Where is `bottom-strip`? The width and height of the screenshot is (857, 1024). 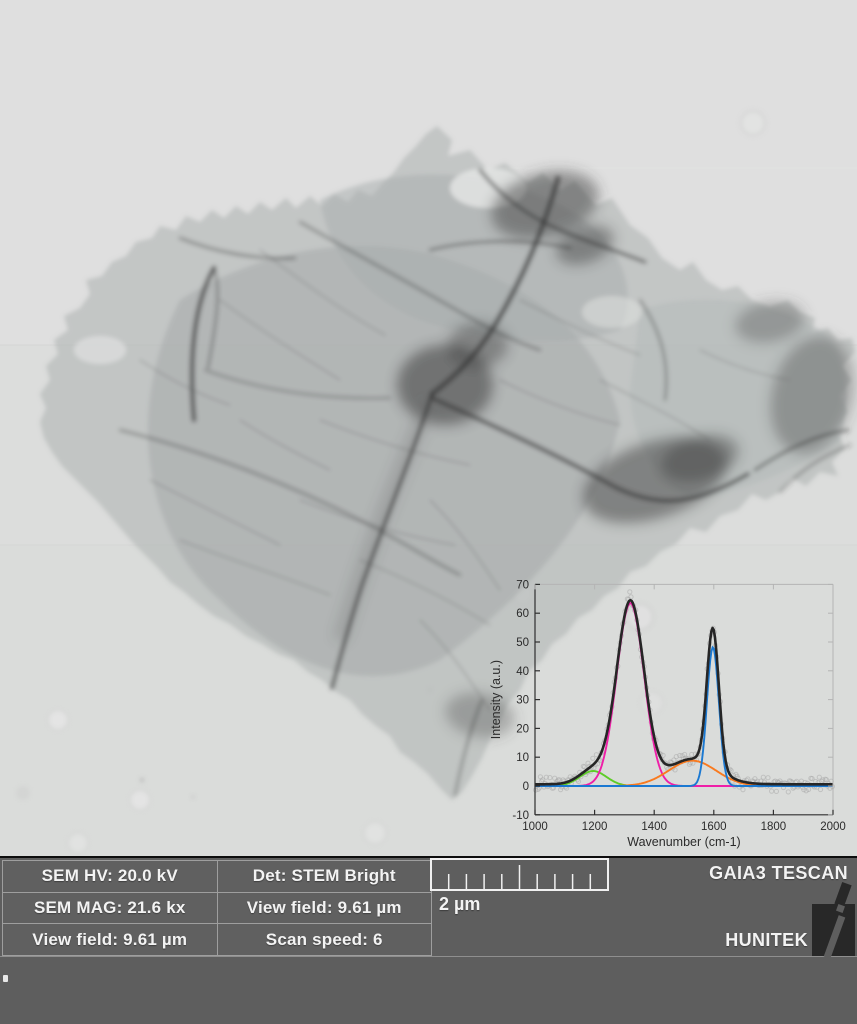 bottom-strip is located at coordinates (428, 990).